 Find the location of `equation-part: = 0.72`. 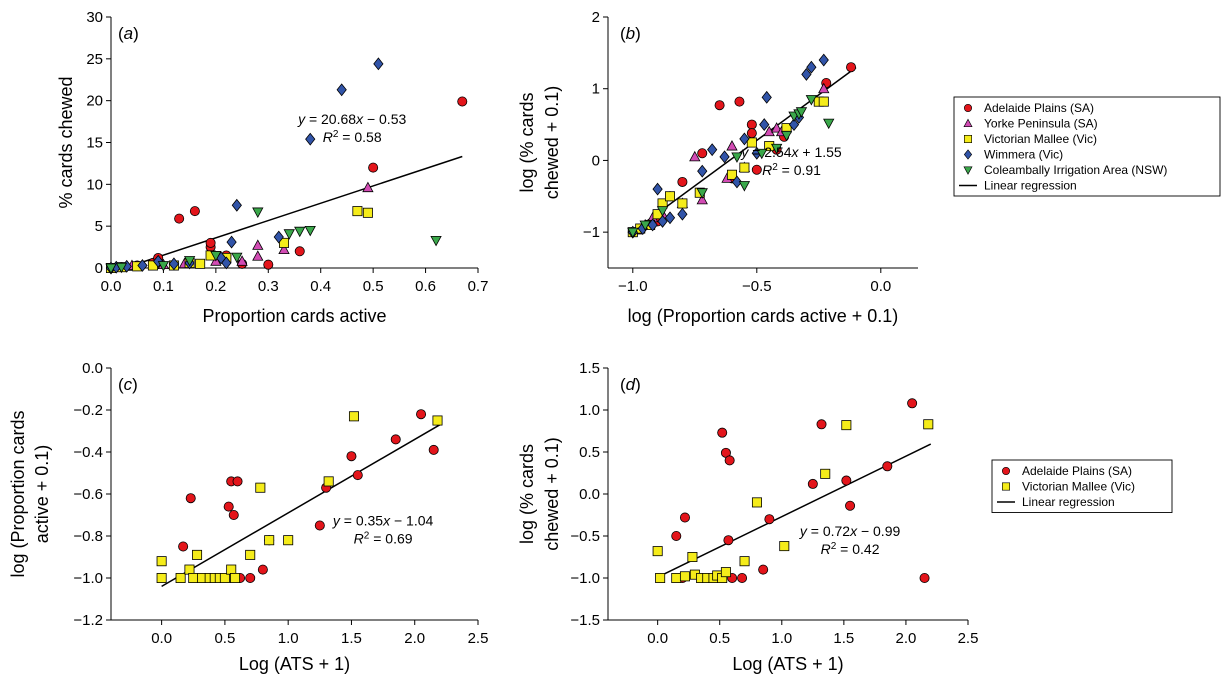

equation-part: = 0.72 is located at coordinates (828, 531).